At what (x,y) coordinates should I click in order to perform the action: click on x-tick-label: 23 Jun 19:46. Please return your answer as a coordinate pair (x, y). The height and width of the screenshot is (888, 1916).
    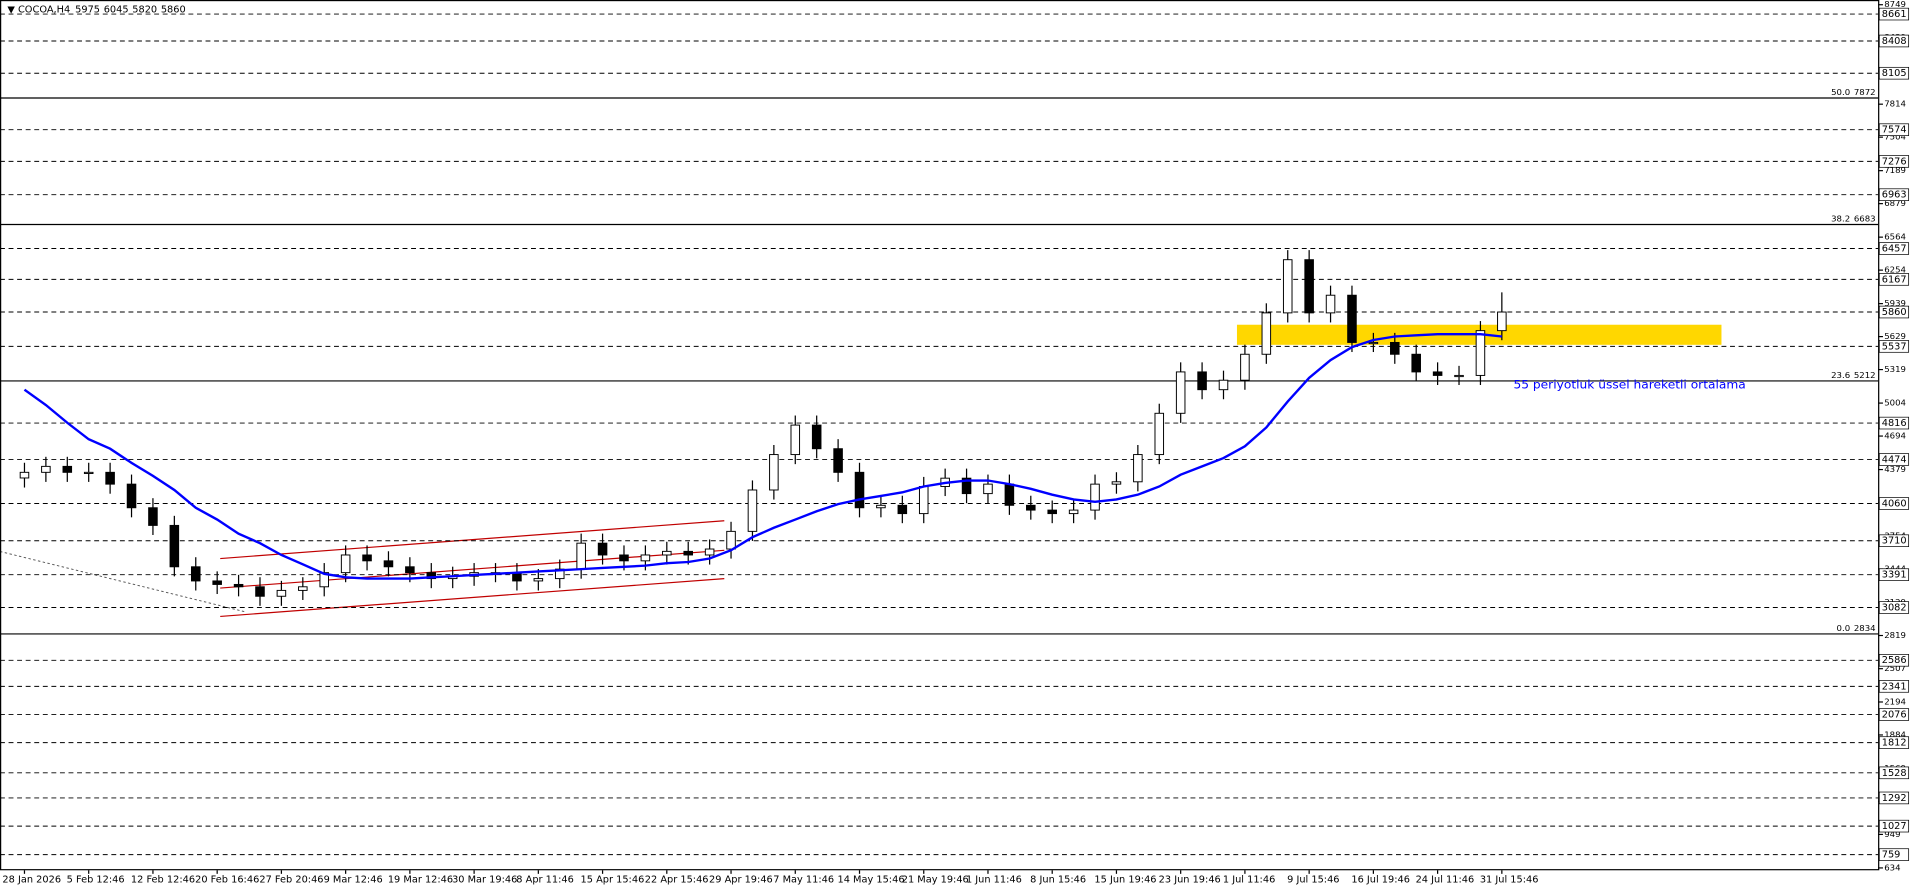
    Looking at the image, I should click on (1190, 880).